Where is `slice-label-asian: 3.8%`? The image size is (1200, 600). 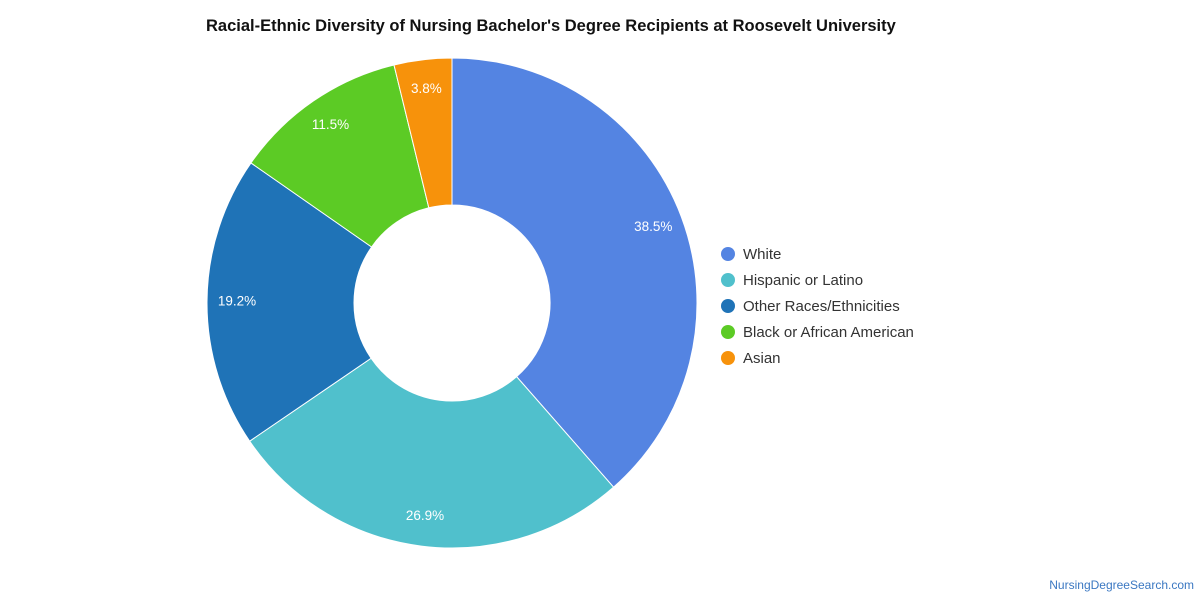
slice-label-asian: 3.8% is located at coordinates (426, 88).